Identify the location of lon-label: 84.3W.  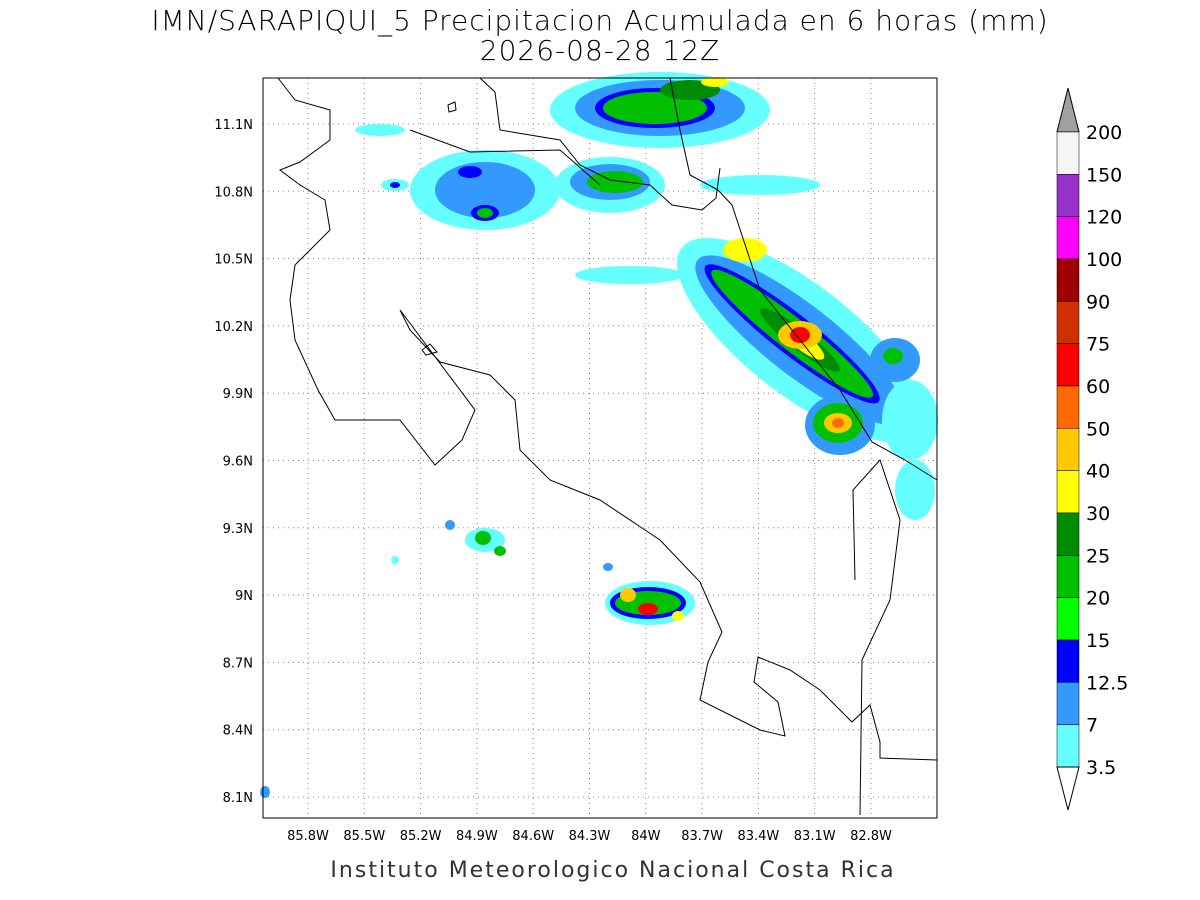
(590, 836).